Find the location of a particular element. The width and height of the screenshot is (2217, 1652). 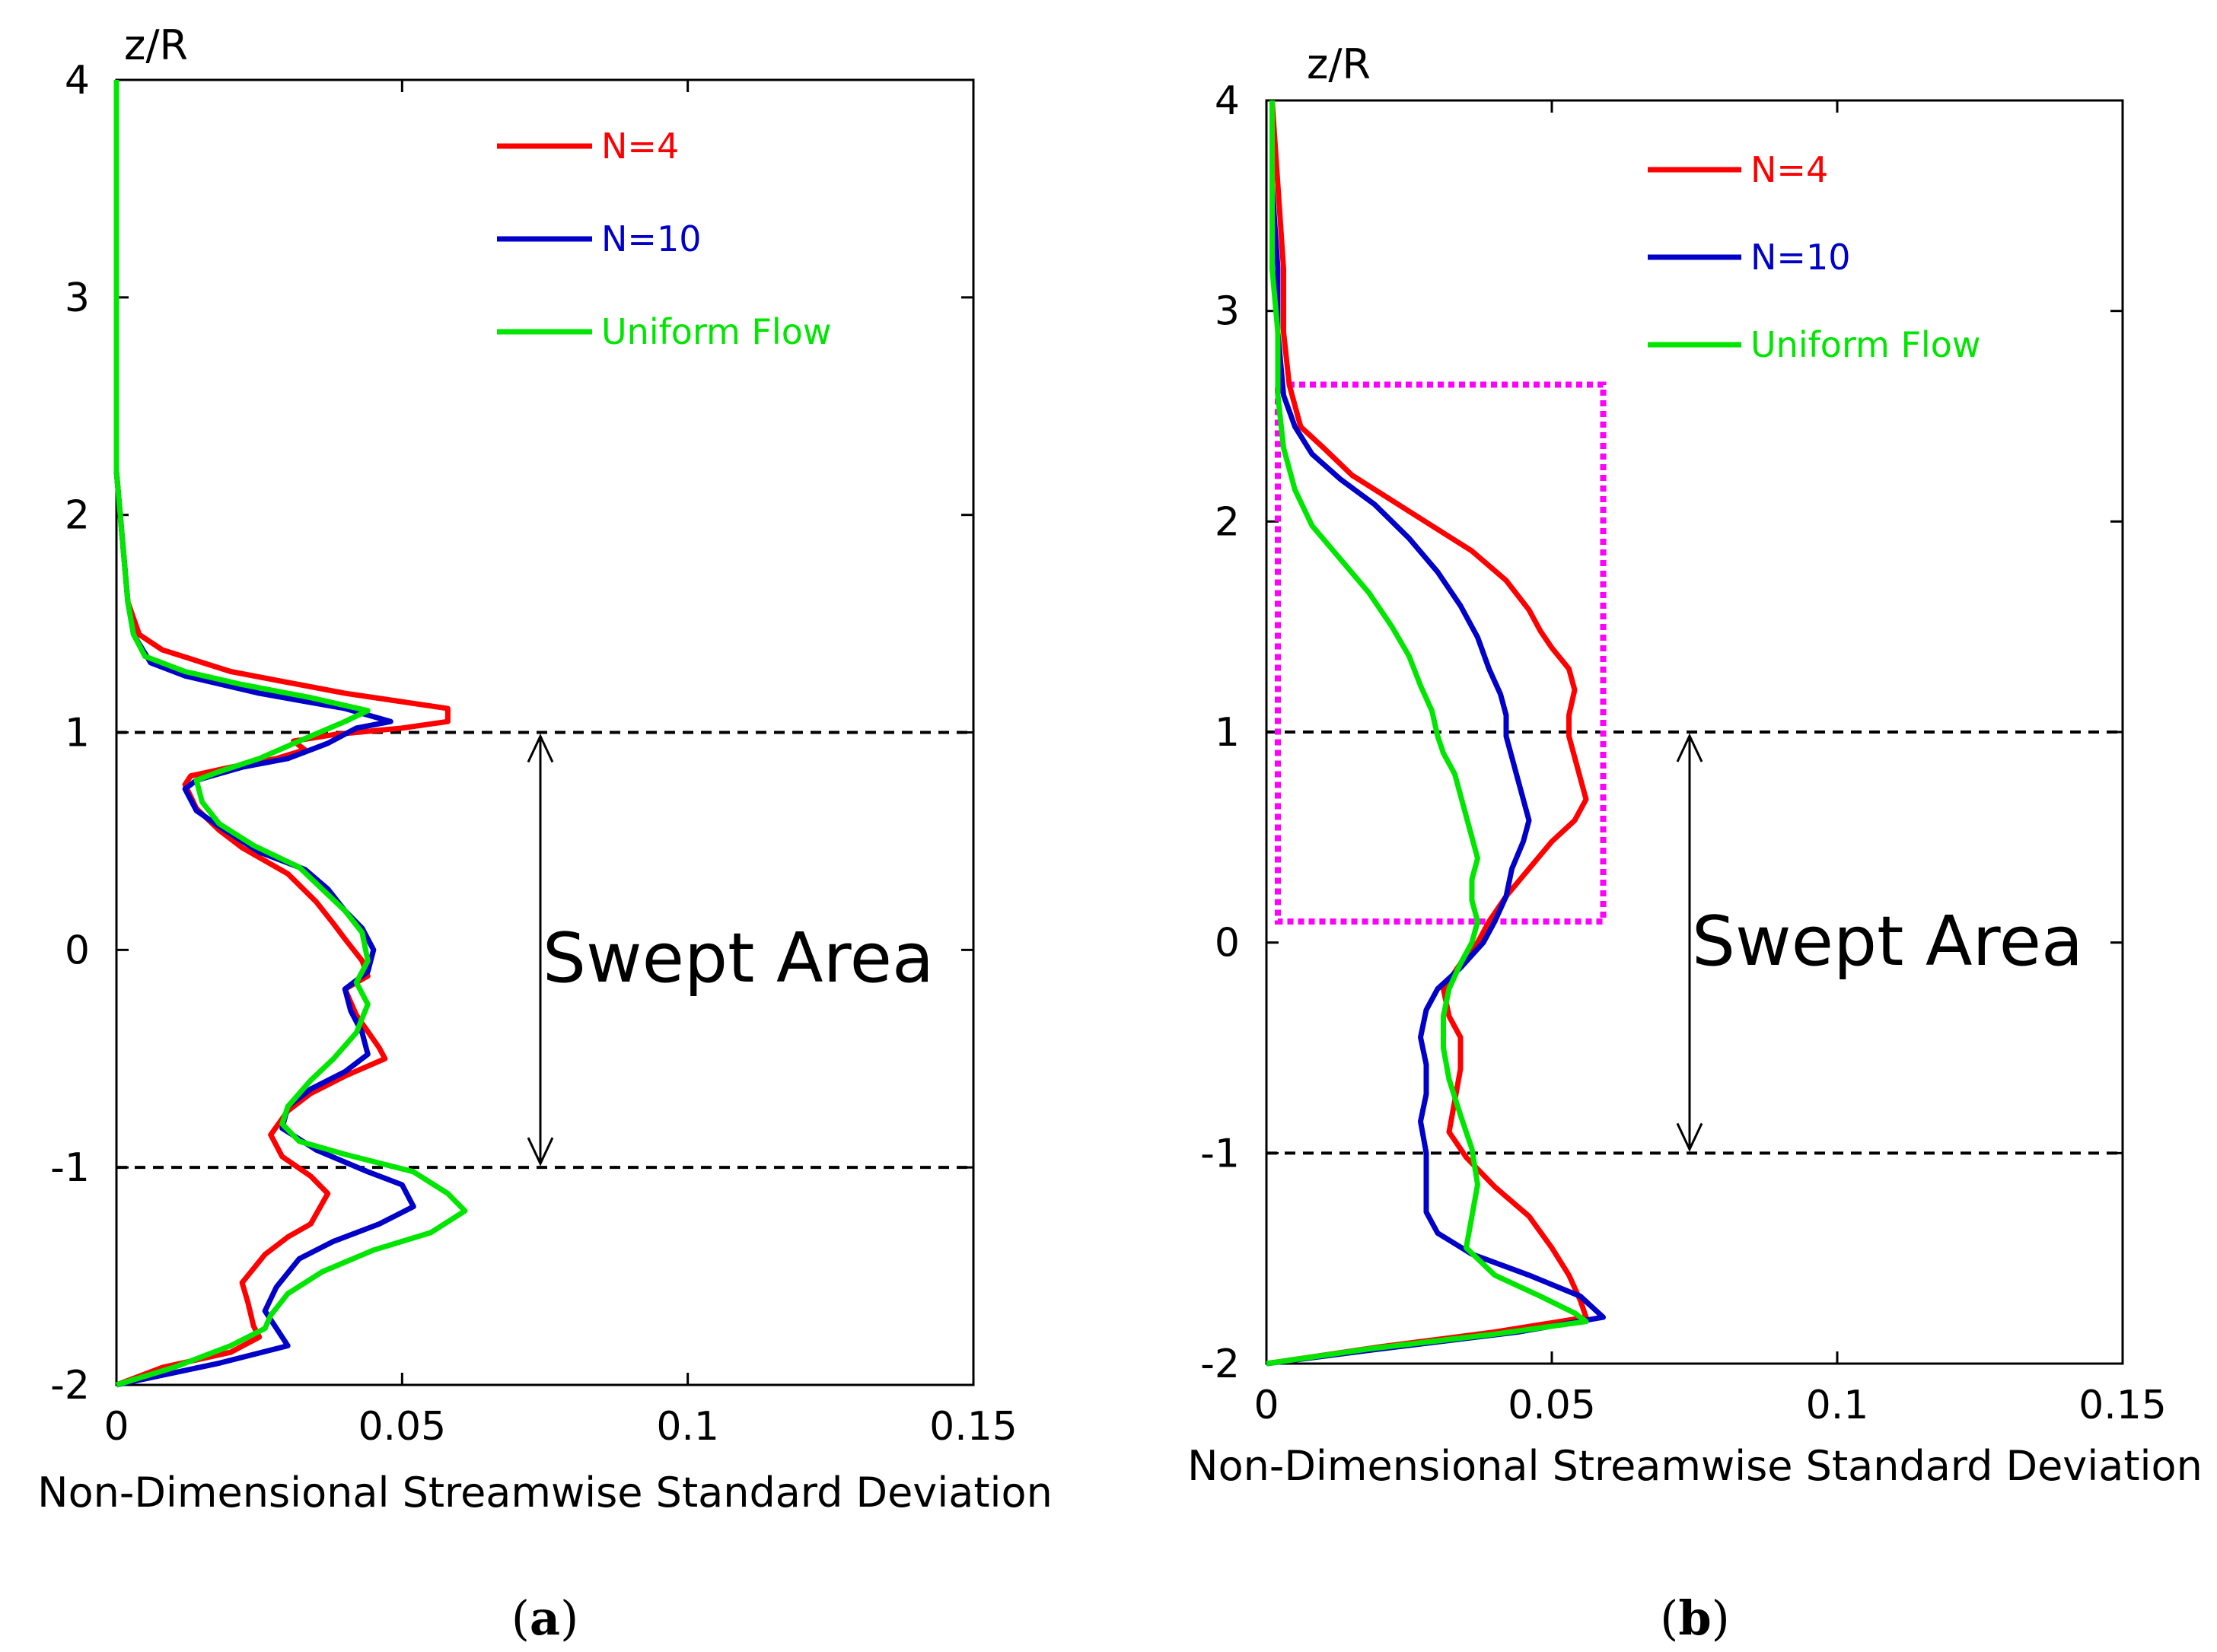

panel-label-letter: b is located at coordinates (1694, 1618).